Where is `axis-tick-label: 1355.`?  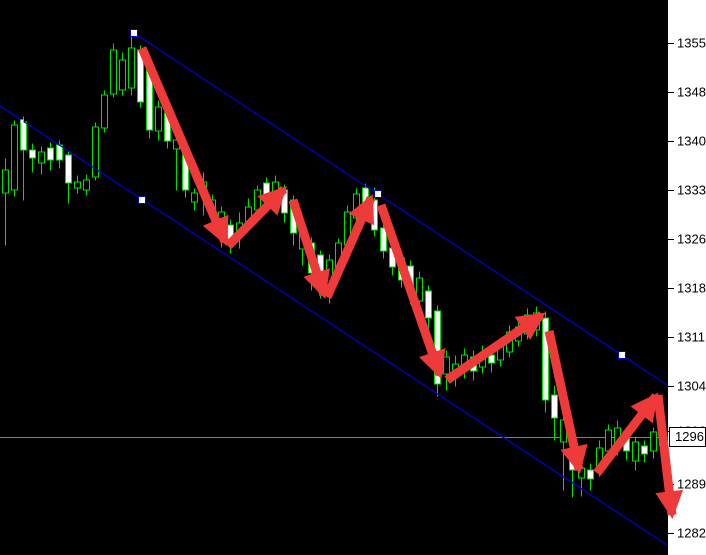
axis-tick-label: 1355. is located at coordinates (691, 43).